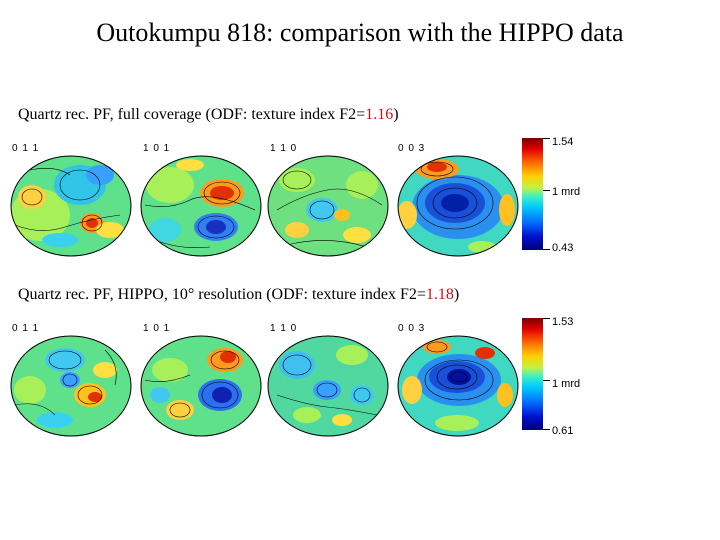  I want to click on row1-colorbar-min-tick, so click(546, 249).